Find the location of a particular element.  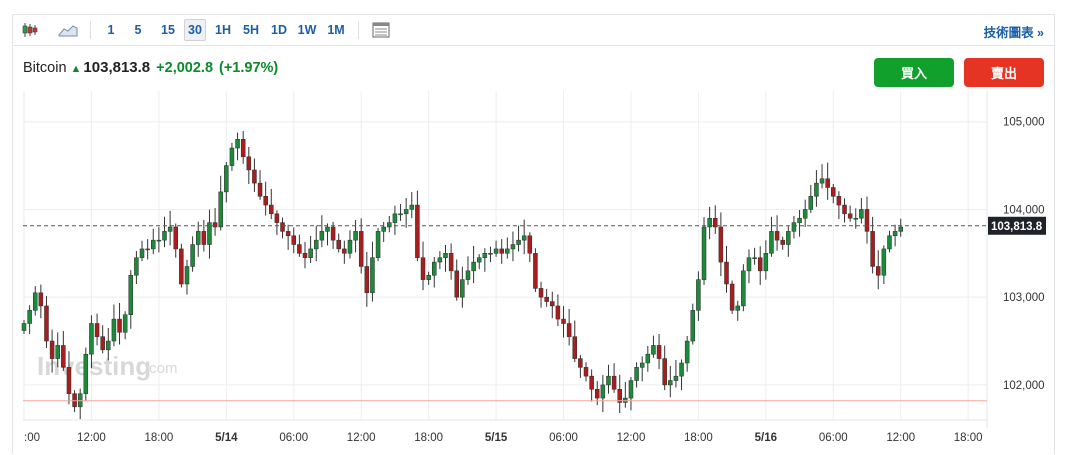

buy-button: 買入 is located at coordinates (914, 72).